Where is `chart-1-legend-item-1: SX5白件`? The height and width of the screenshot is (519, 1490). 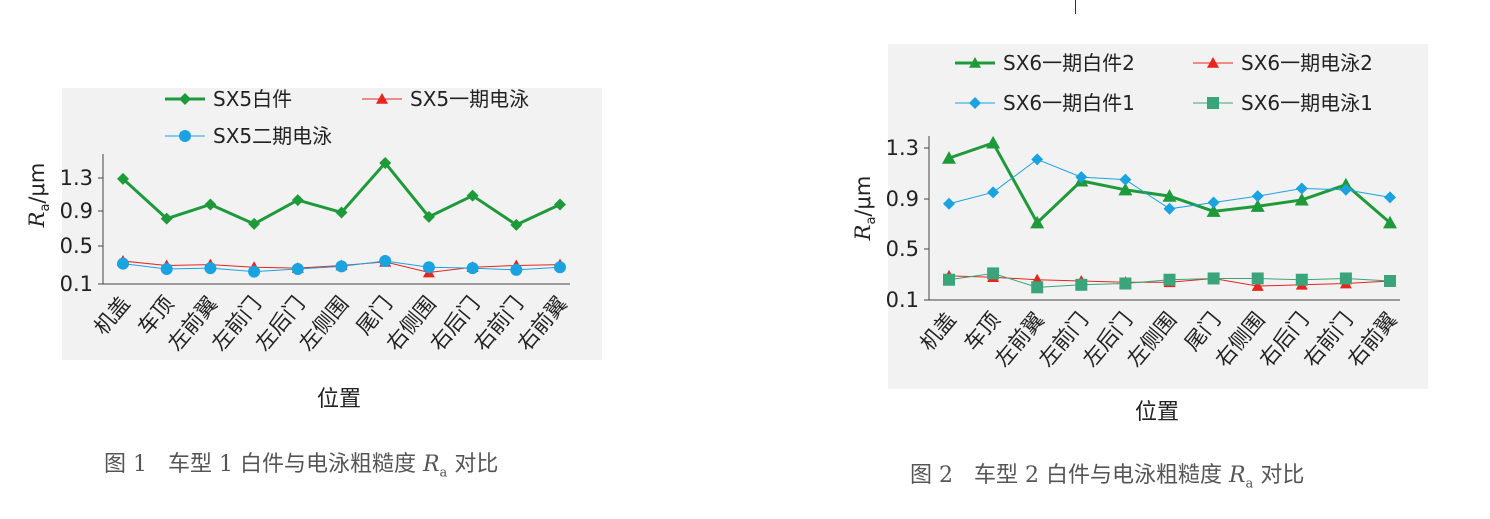 chart-1-legend-item-1: SX5白件 is located at coordinates (228, 99).